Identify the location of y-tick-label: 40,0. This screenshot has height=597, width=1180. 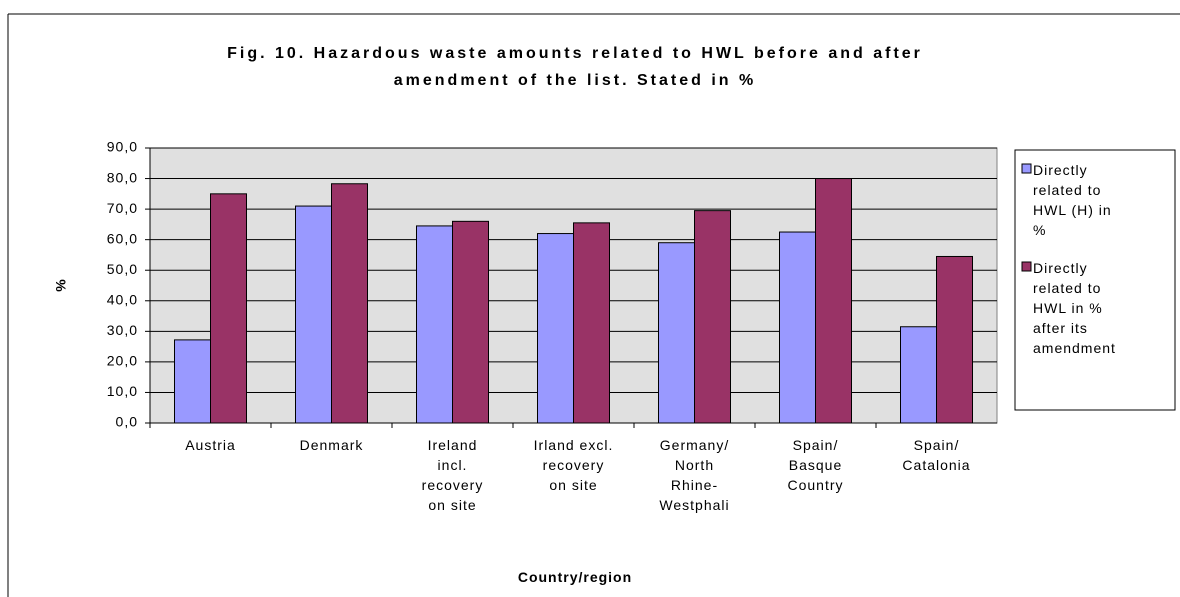
(122, 299).